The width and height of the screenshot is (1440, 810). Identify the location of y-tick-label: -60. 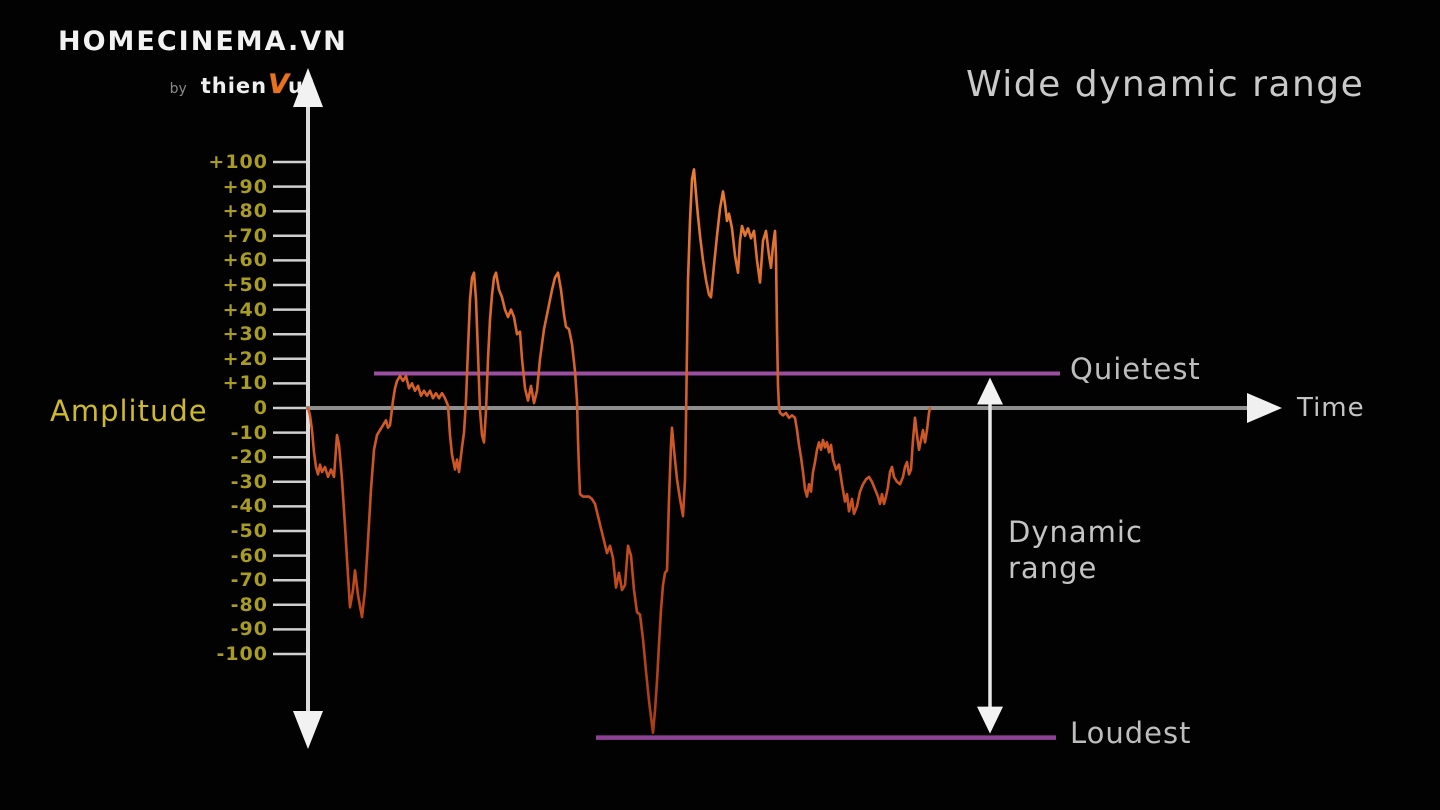
(249, 555).